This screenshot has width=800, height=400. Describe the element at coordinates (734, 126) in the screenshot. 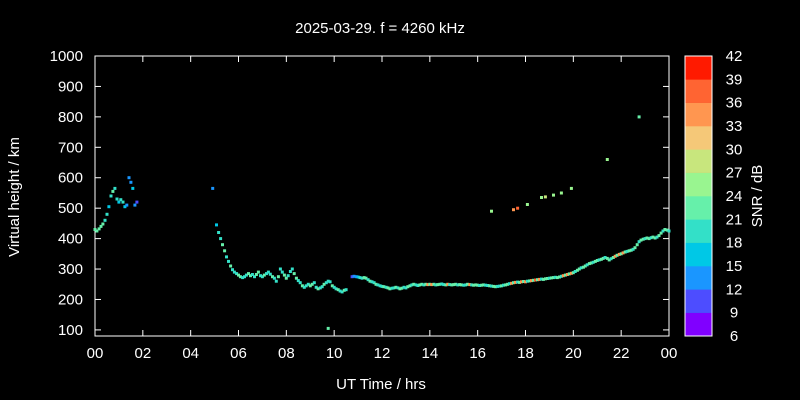

I see `colorbar-tick-label: 33` at that location.